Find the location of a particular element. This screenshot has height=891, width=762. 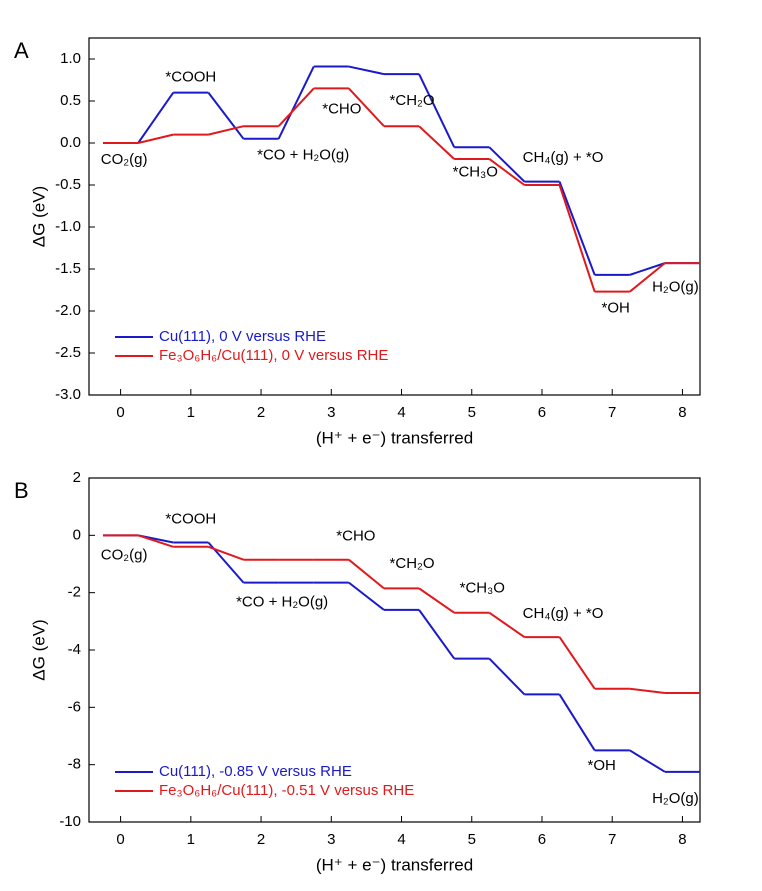

y-tick-label: 0.5 is located at coordinates (70, 100).